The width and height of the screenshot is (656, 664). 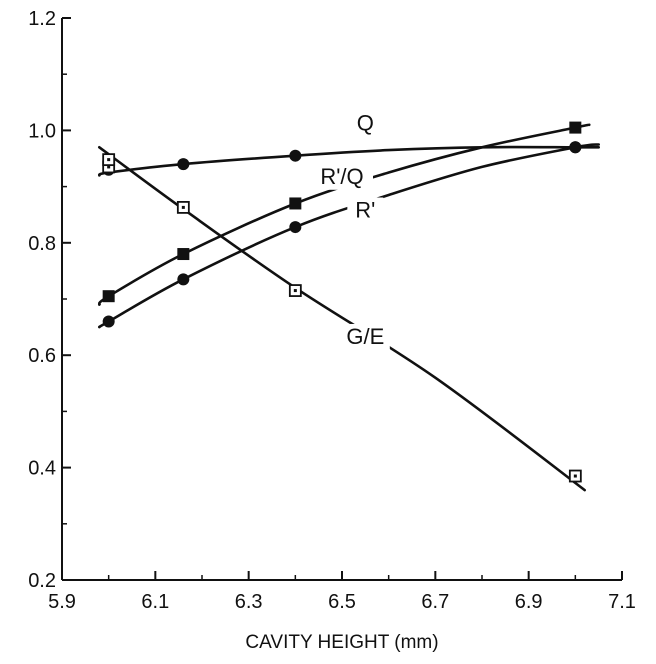 What do you see at coordinates (42, 469) in the screenshot?
I see `y-tick-label: 0.4` at bounding box center [42, 469].